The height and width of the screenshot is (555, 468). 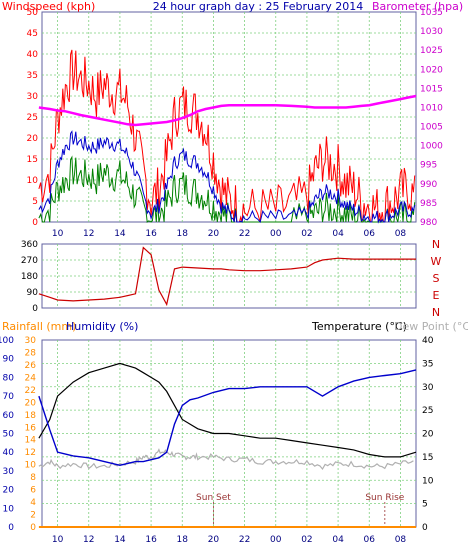 What do you see at coordinates (32, 118) in the screenshot?
I see `y-tick-label: 25` at bounding box center [32, 118].